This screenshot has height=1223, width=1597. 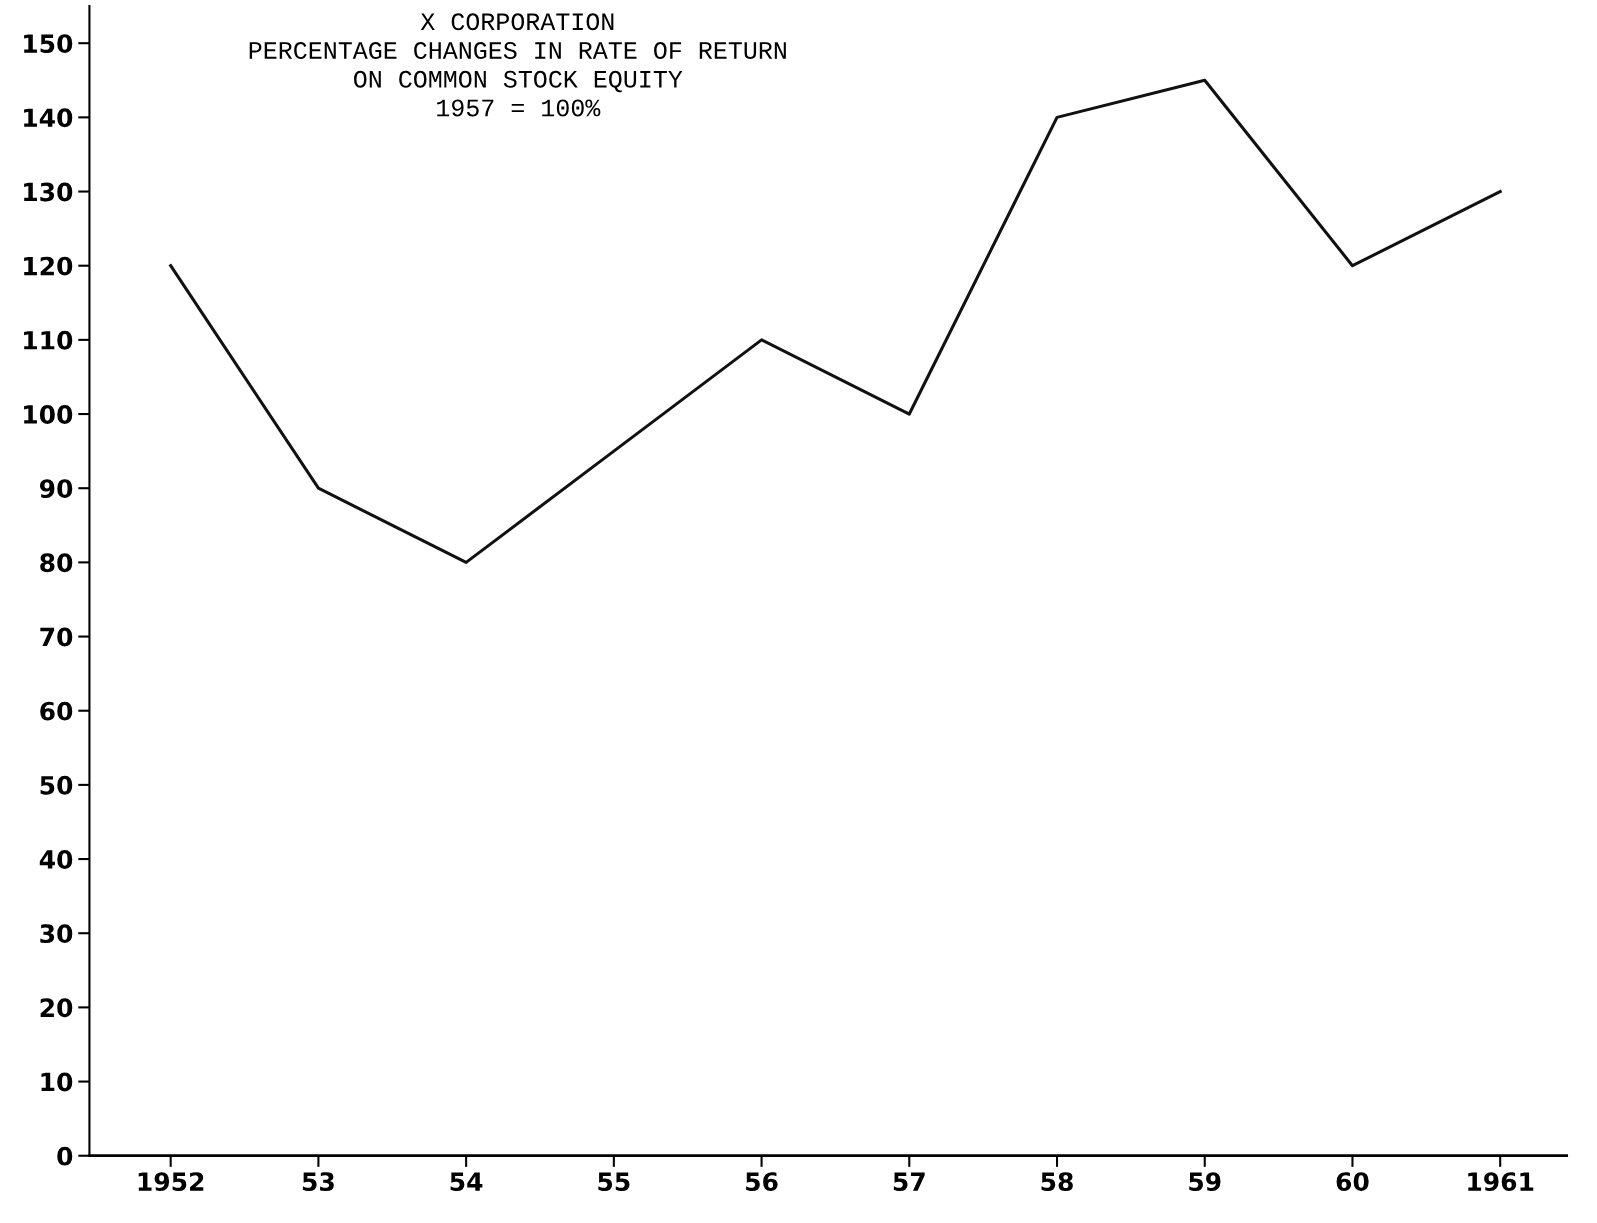 I want to click on y-tick-label: 80, so click(x=56, y=563).